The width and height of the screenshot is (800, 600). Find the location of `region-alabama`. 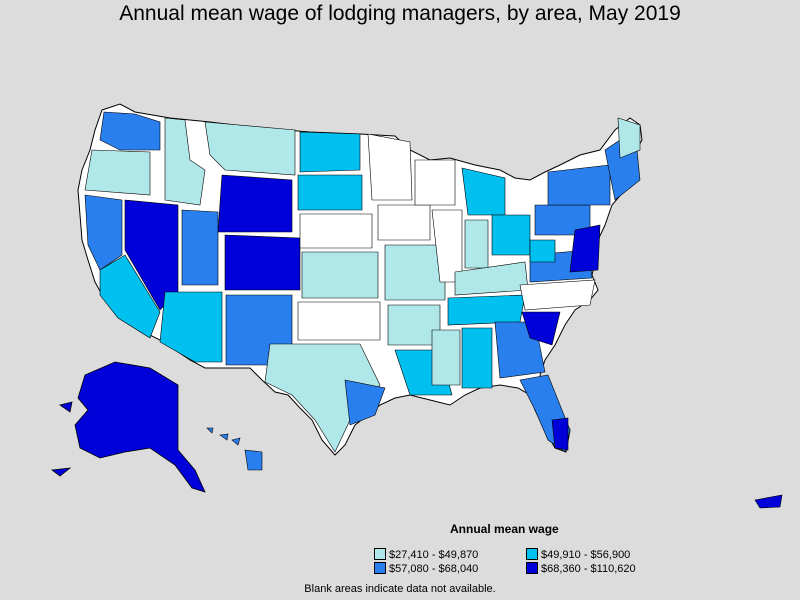

region-alabama is located at coordinates (477, 358).